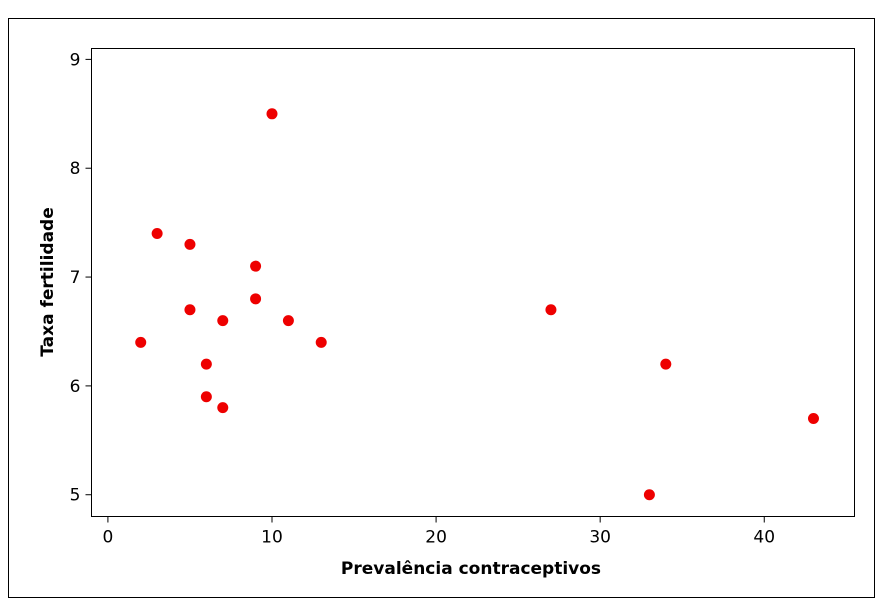  Describe the element at coordinates (107, 538) in the screenshot. I see `x-tick-label: 0` at that location.